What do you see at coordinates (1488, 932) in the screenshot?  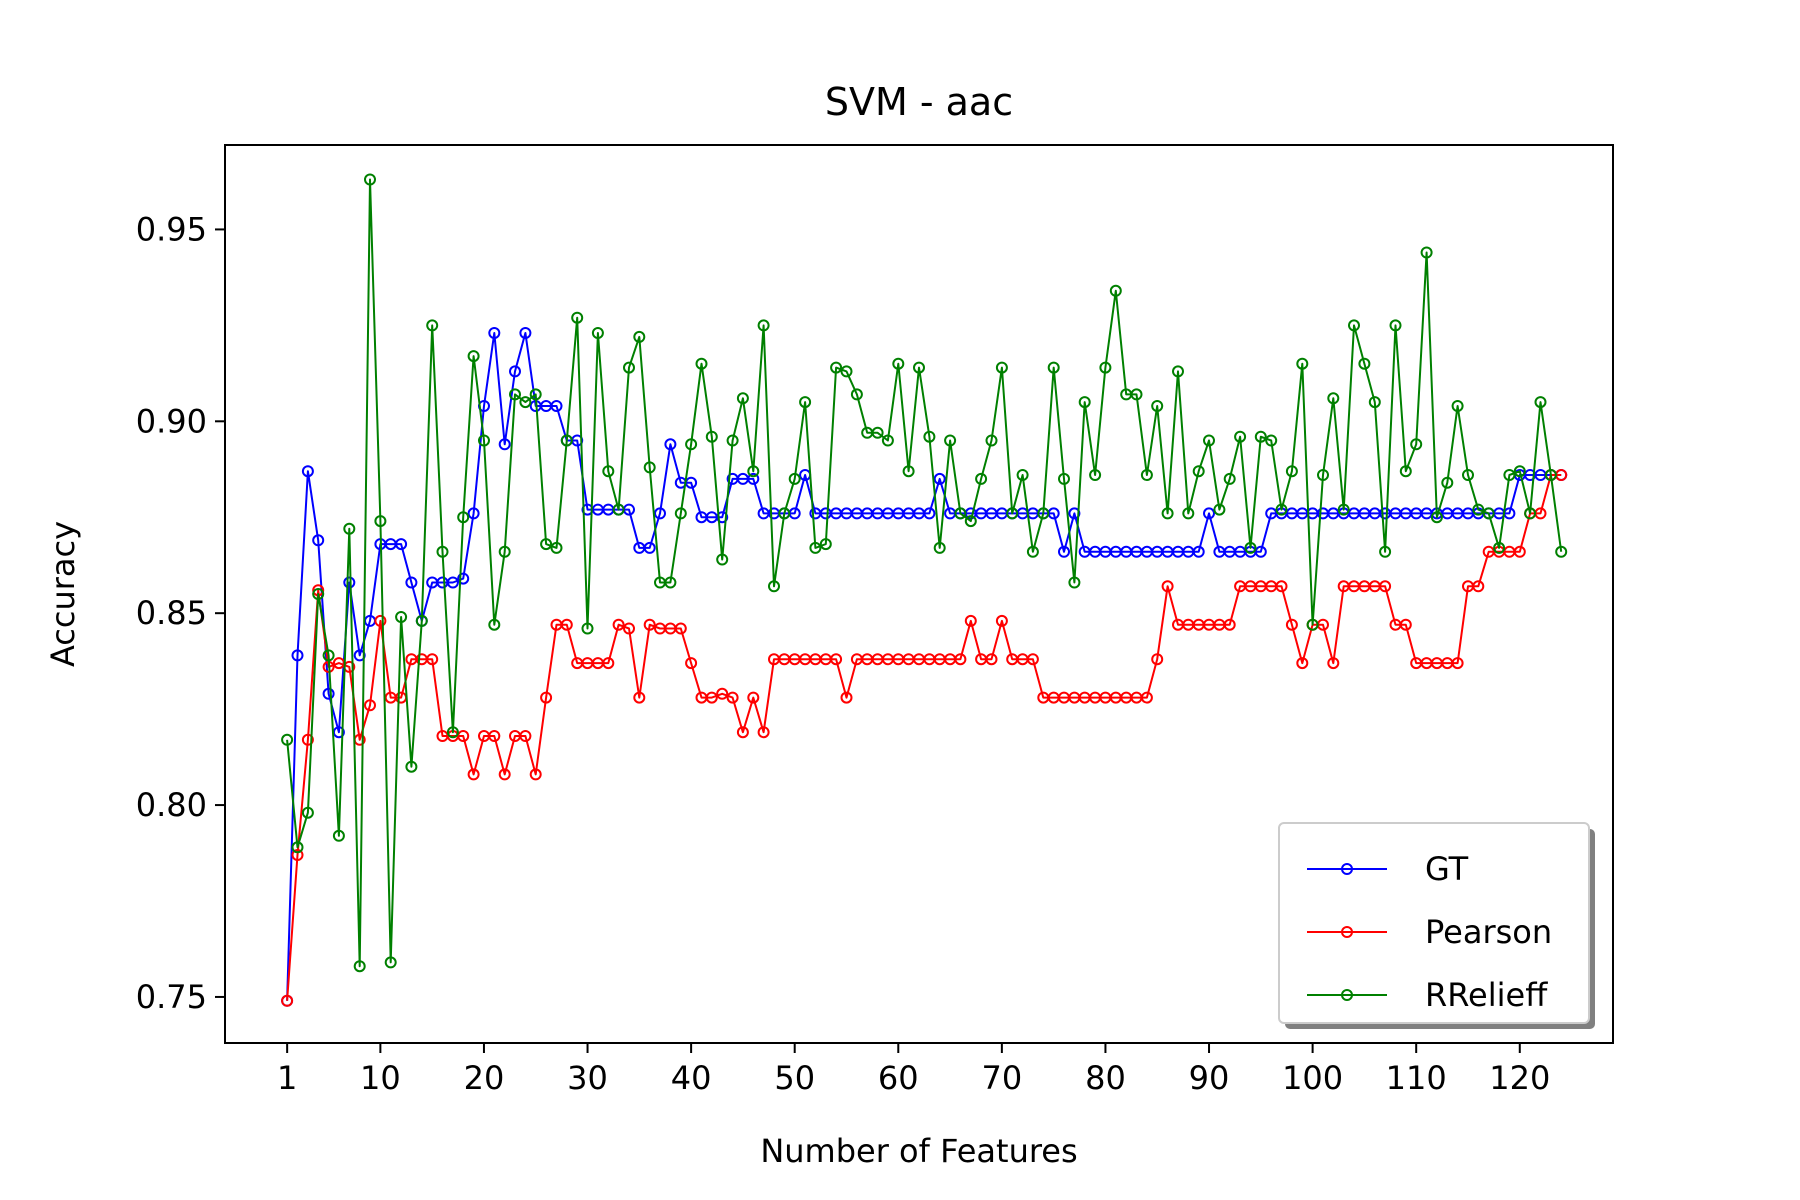 I see `legend-label: Pearson` at bounding box center [1488, 932].